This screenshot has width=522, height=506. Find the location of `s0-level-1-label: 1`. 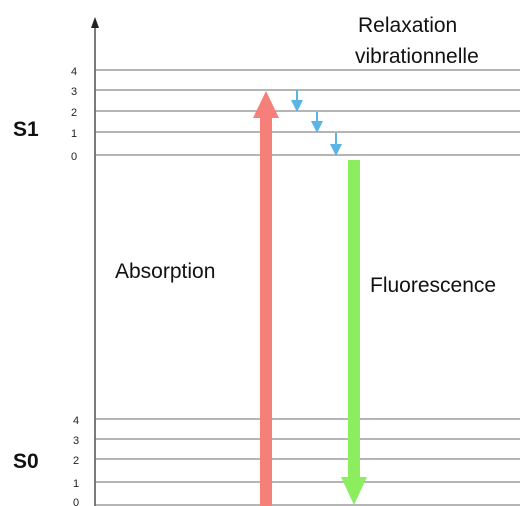

s0-level-1-label: 1 is located at coordinates (76, 484).